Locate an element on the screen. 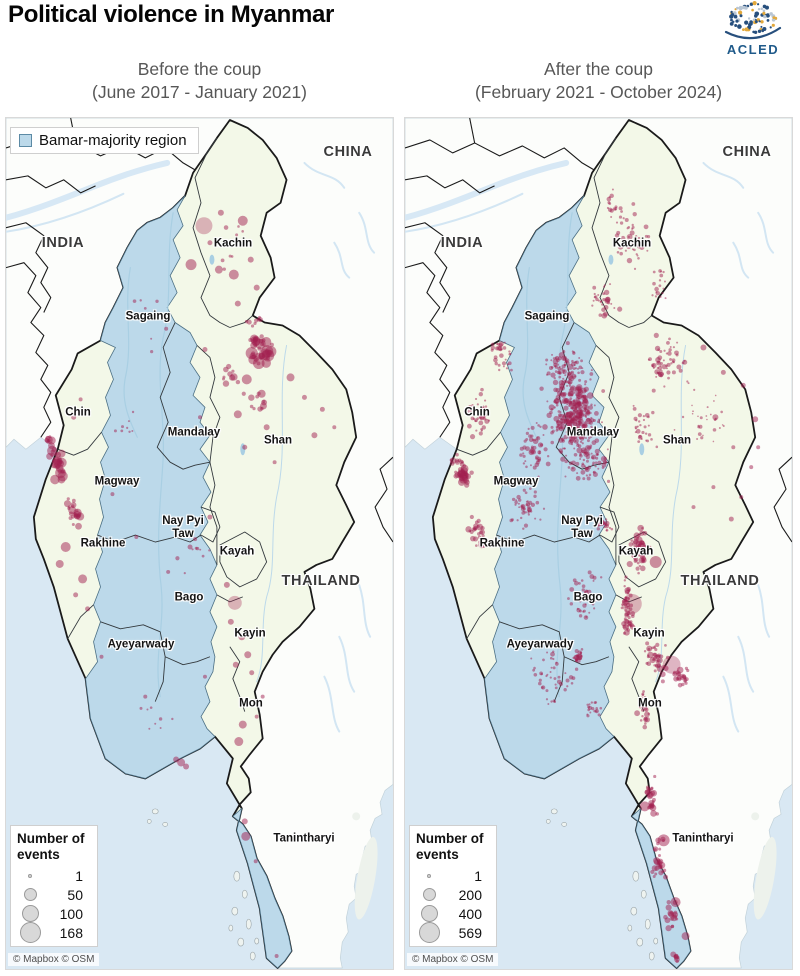  legend-size-value: 400 is located at coordinates (470, 913).